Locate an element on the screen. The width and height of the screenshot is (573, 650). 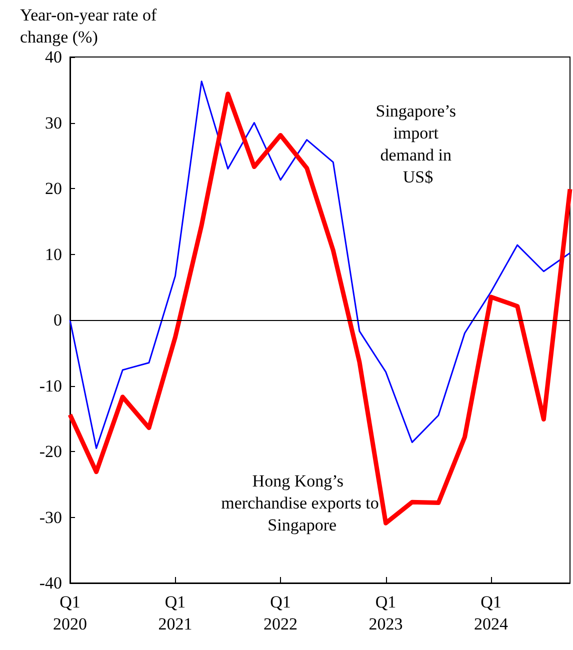
x-tick-label: Q1 2021 is located at coordinates (175, 613).